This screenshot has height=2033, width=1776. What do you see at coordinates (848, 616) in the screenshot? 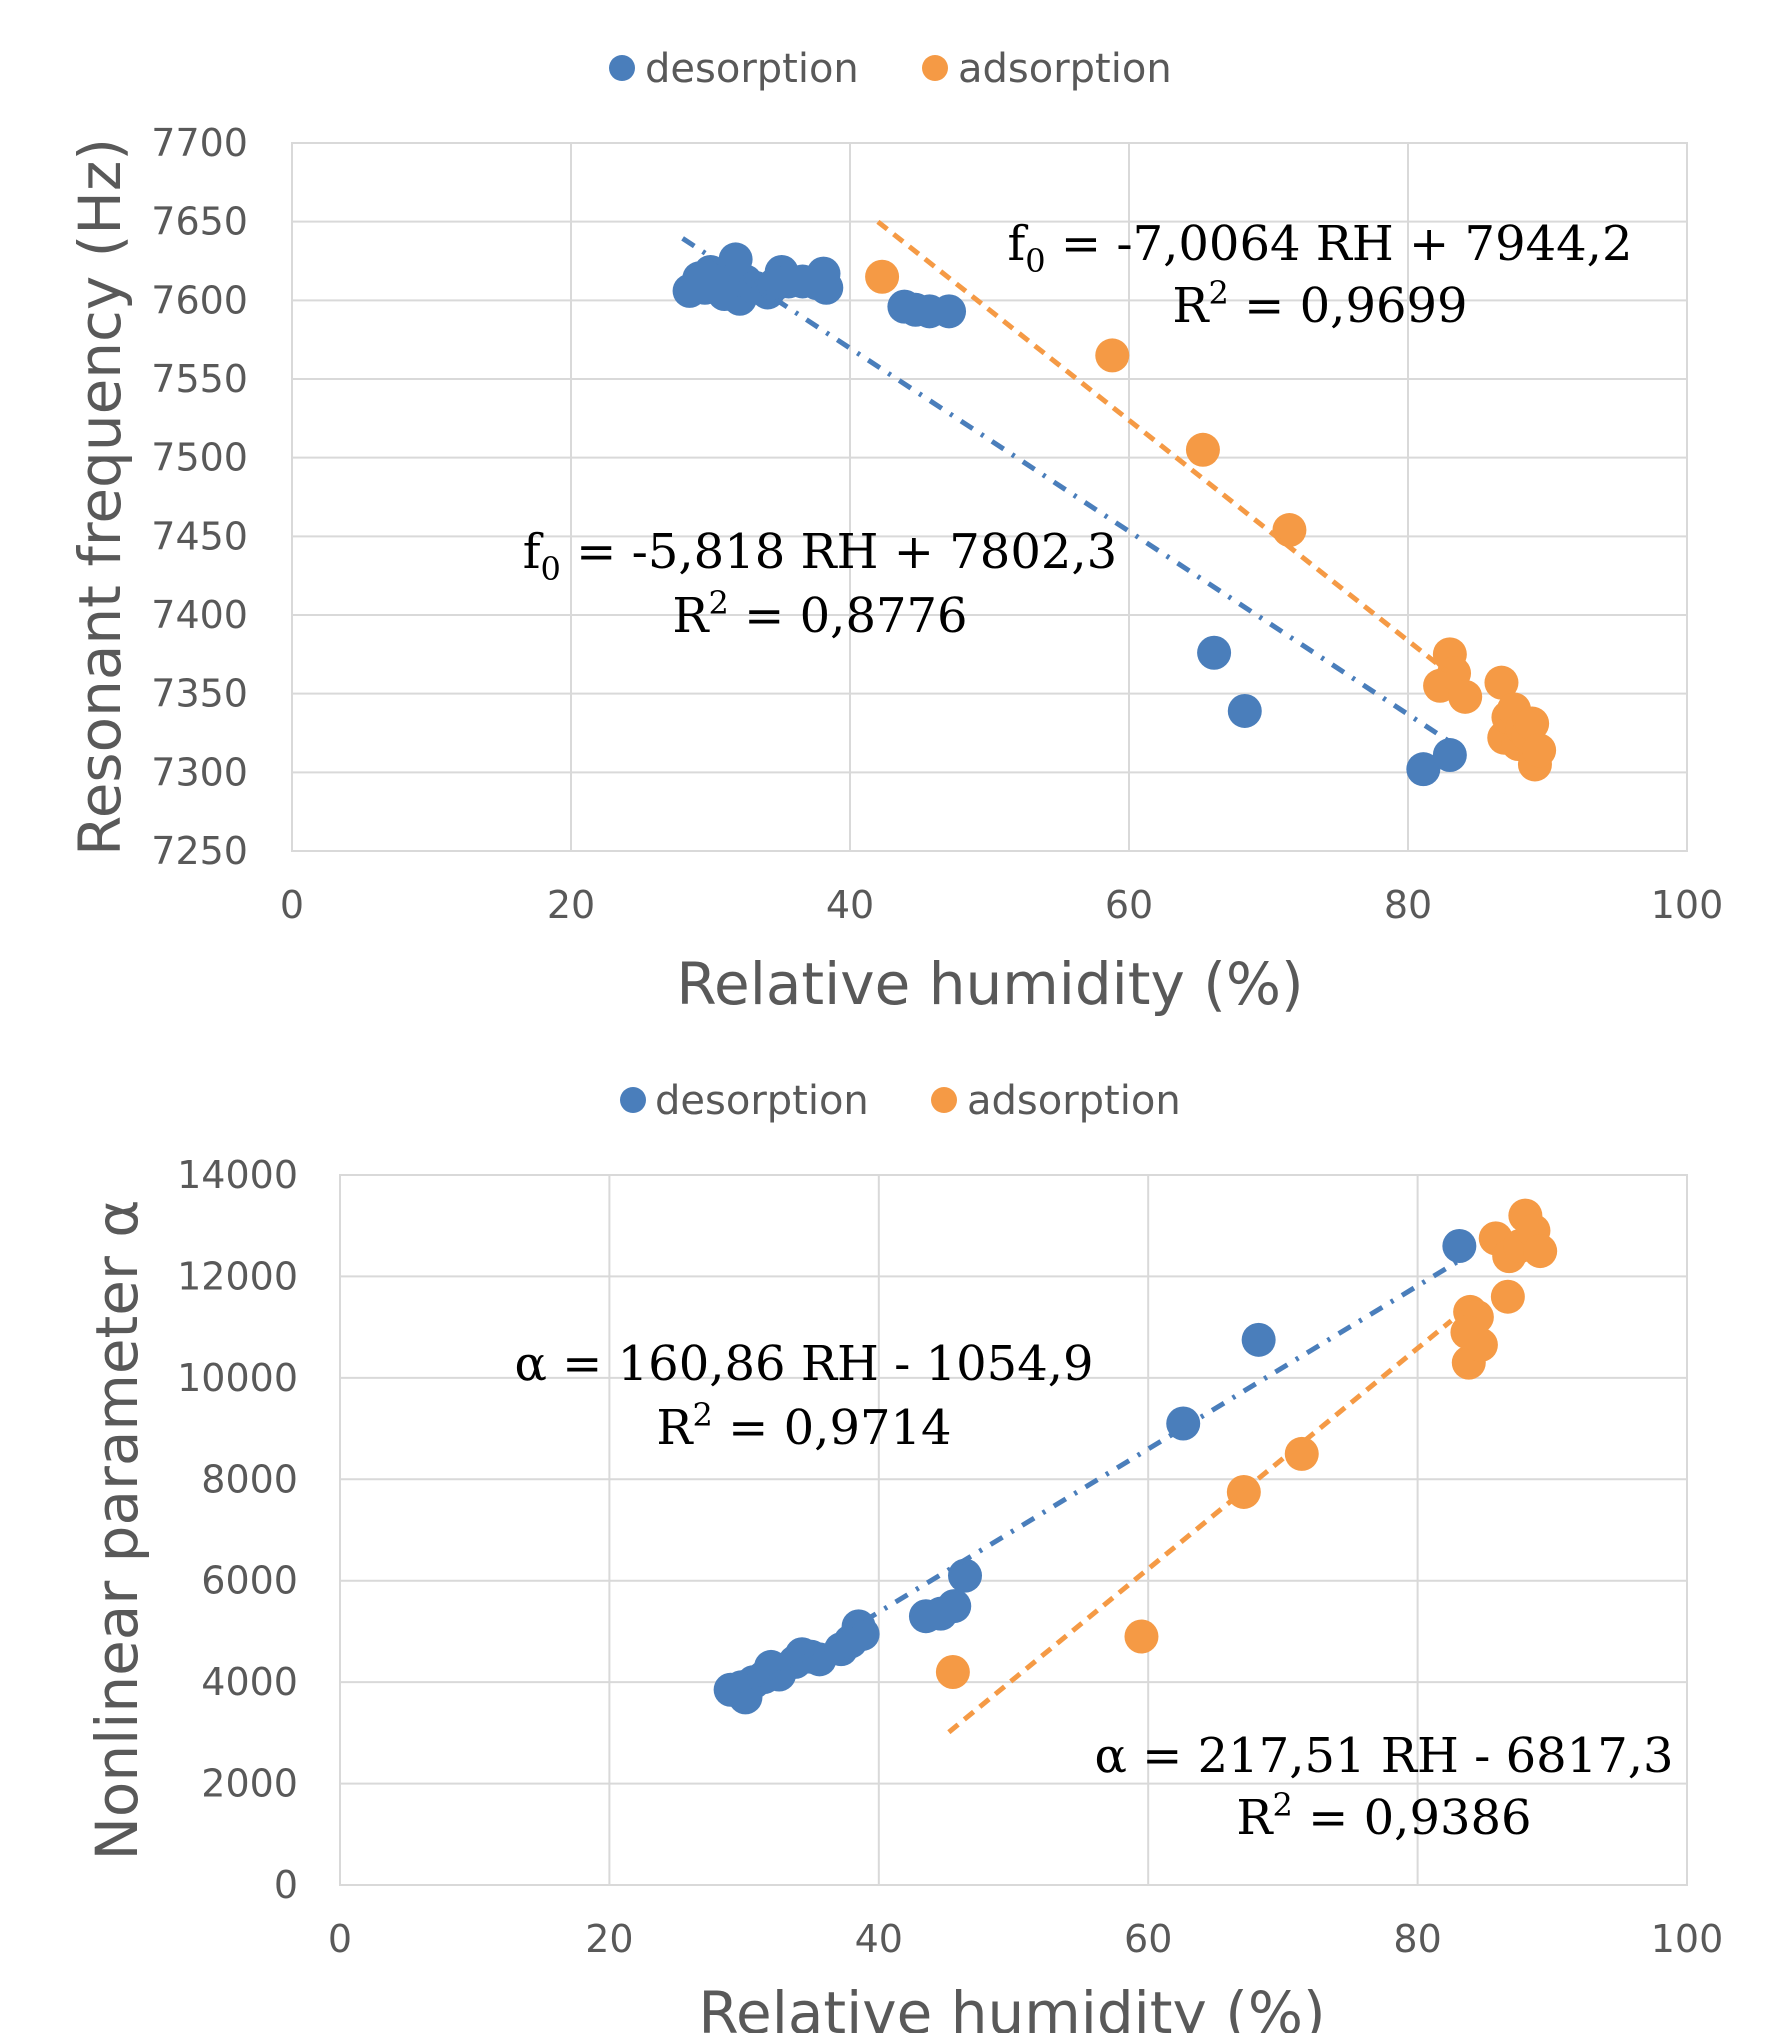
I see `r-squared-value: = 0,8776` at bounding box center [848, 616].